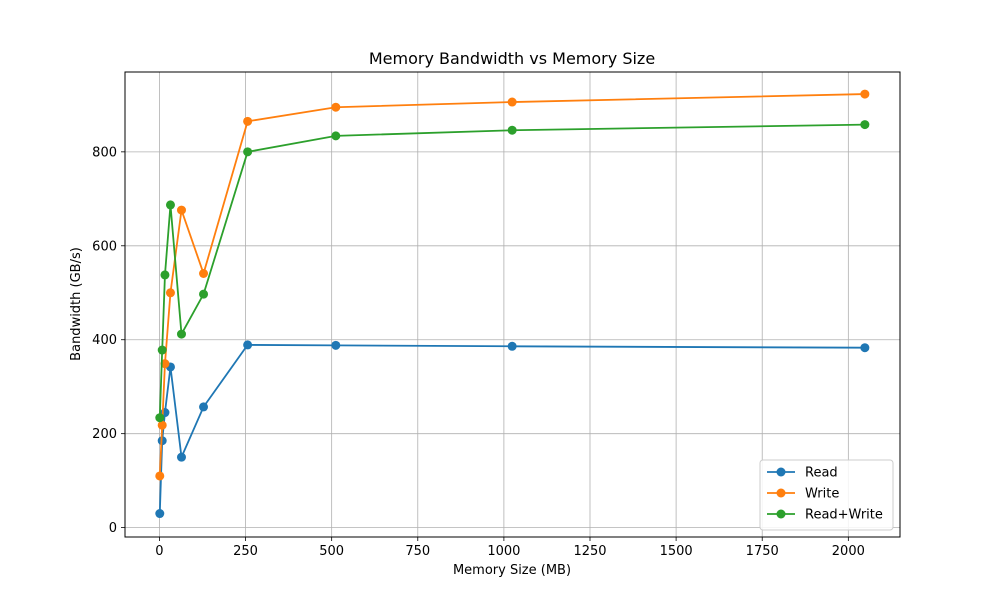 This screenshot has width=1000, height=600. Describe the element at coordinates (113, 528) in the screenshot. I see `y-tick-label: 0` at that location.